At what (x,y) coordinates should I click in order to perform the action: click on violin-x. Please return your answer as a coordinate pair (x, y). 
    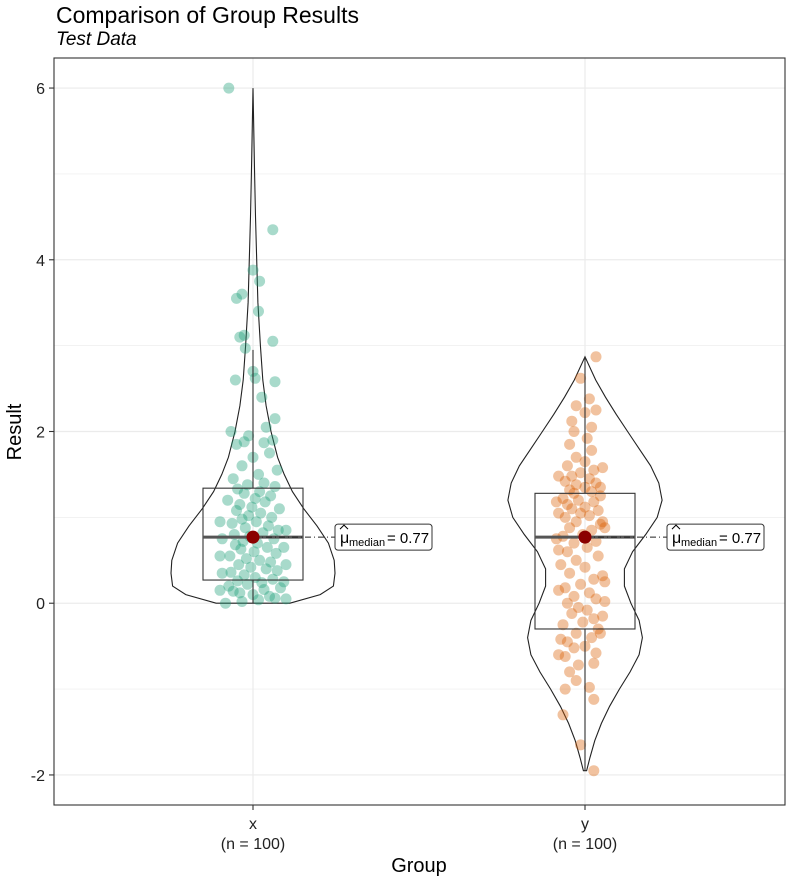
    Looking at the image, I should click on (253, 346).